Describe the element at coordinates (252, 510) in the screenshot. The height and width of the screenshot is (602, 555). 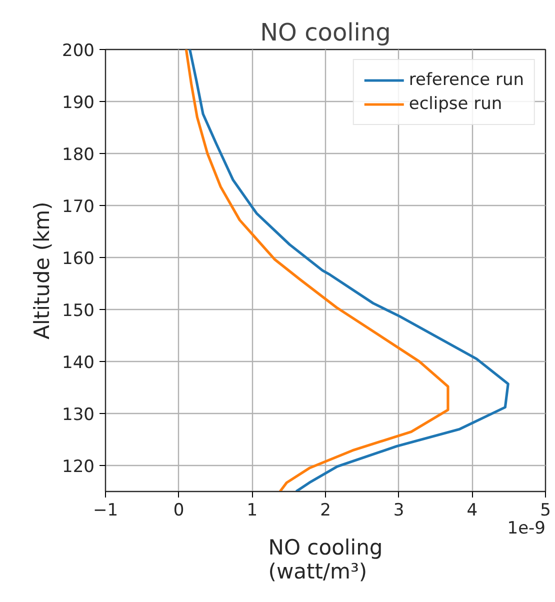
I see `x-tick-label: 1` at that location.